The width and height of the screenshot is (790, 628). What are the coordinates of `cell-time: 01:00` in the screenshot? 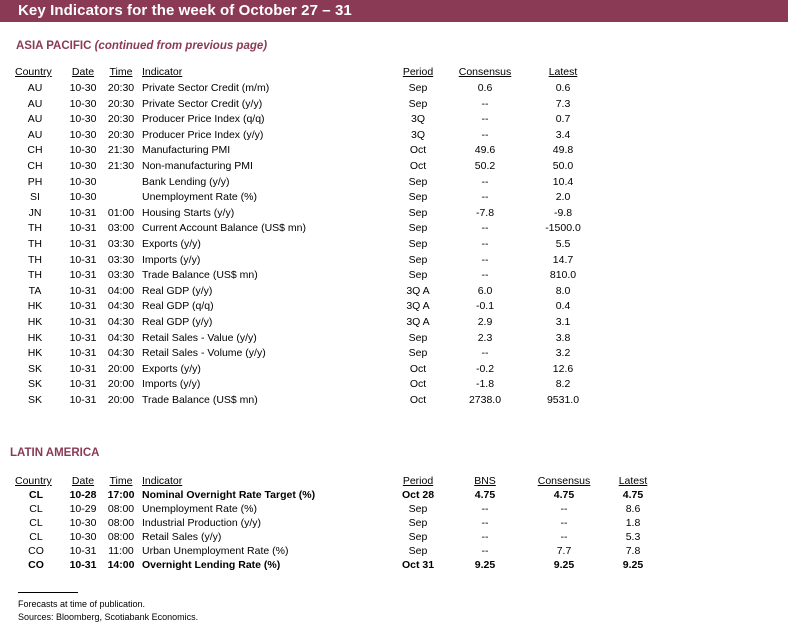 It's located at (121, 212).